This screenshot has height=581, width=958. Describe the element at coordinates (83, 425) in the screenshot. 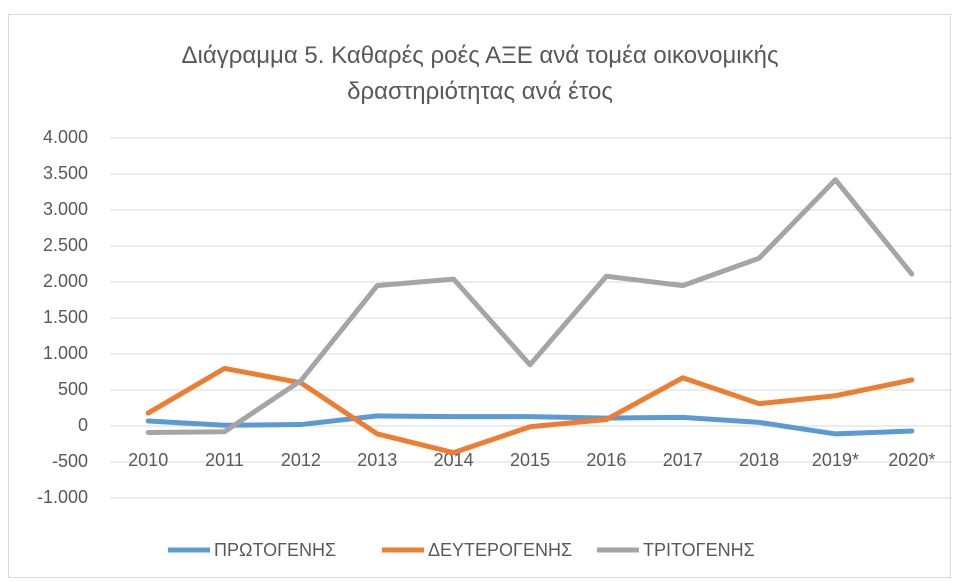

I see `y-tick-label: 0` at that location.